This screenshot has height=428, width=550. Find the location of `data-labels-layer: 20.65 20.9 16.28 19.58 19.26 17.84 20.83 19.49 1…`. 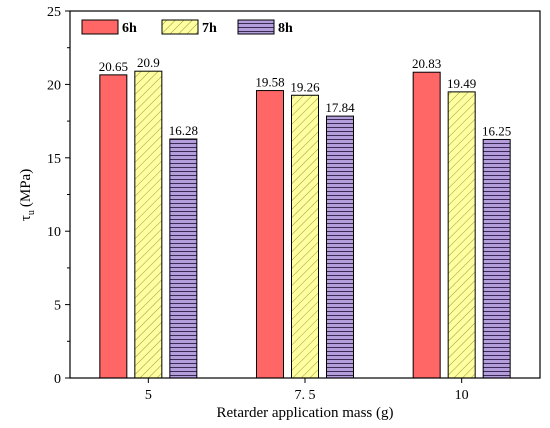

data-labels-layer: 20.65 20.9 16.28 19.58 19.26 17.84 20.83 19.49 1… is located at coordinates (305, 96).